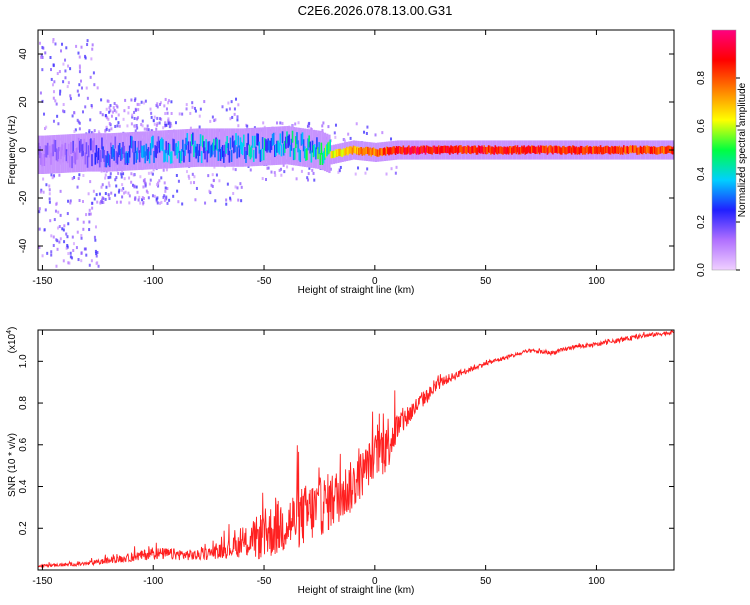  I want to click on spectrogram-x-tick-label: -150, so click(42, 281).